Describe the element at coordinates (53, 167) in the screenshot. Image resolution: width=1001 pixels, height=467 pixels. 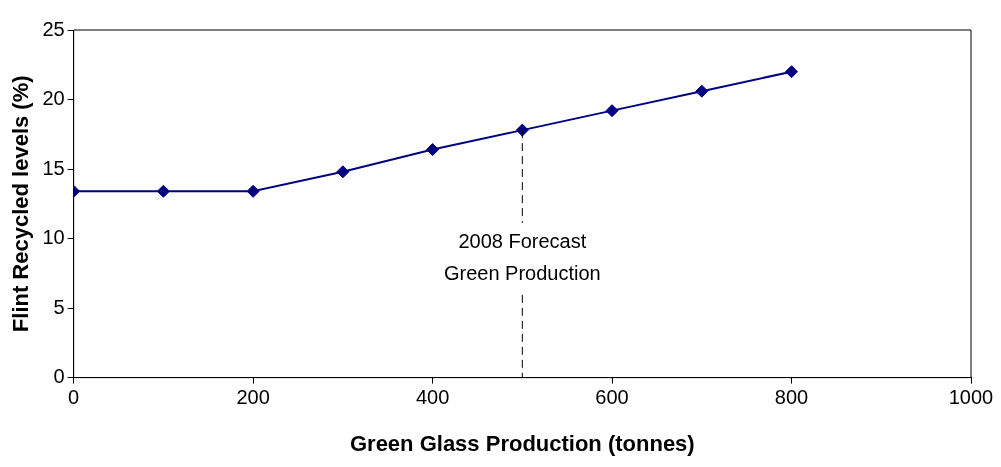
I see `y-tick-label: 15` at that location.